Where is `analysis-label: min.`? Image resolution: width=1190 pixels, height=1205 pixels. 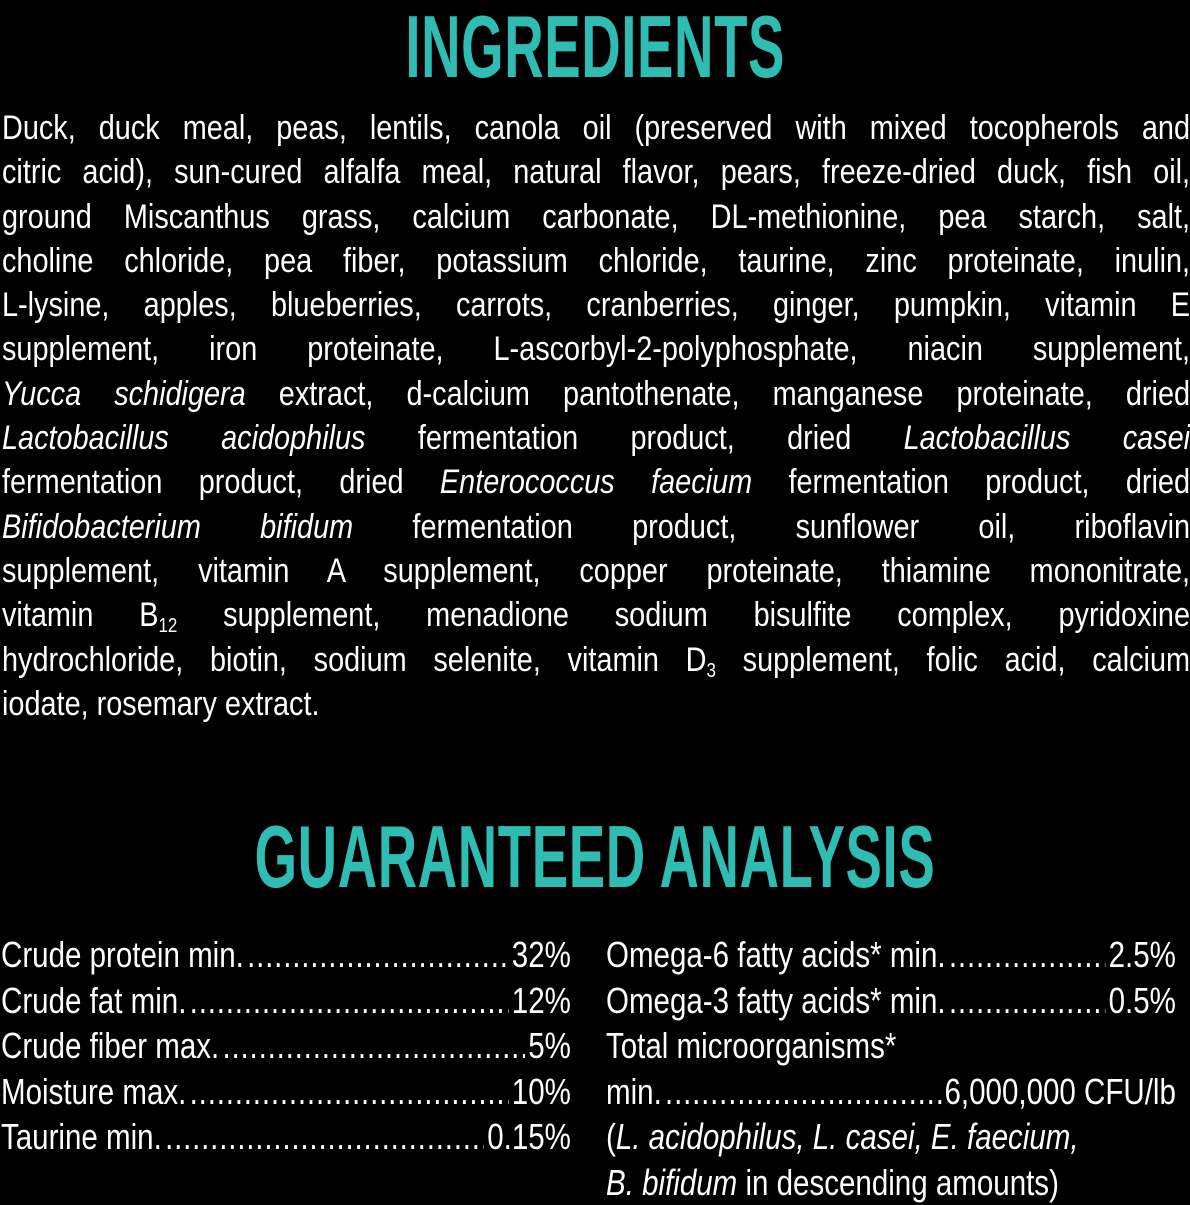
analysis-label: min. is located at coordinates (634, 1092).